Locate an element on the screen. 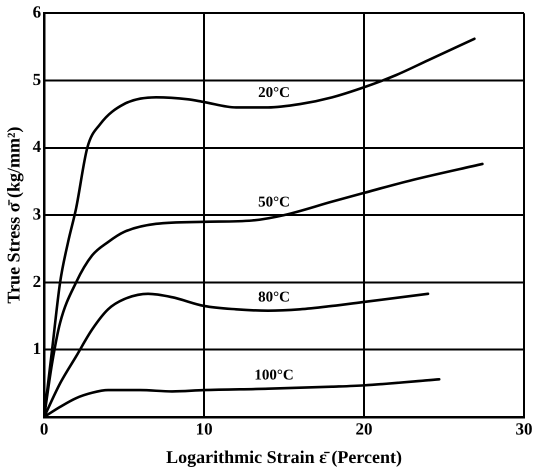 This screenshot has height=473, width=538. y-tick-label: 3 is located at coordinates (37, 214).